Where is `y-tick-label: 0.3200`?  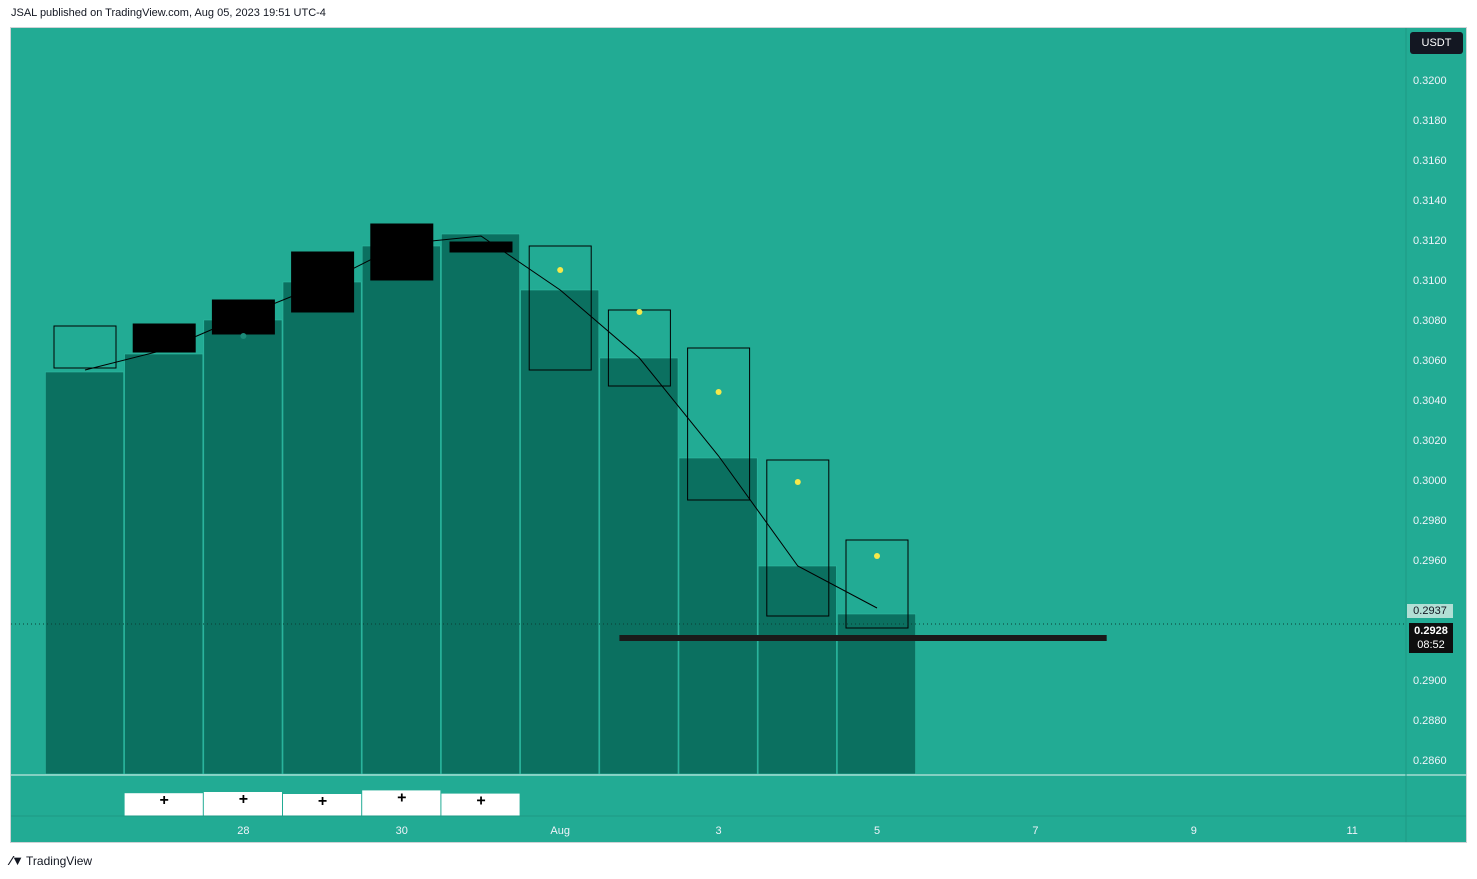 y-tick-label: 0.3200 is located at coordinates (1430, 81).